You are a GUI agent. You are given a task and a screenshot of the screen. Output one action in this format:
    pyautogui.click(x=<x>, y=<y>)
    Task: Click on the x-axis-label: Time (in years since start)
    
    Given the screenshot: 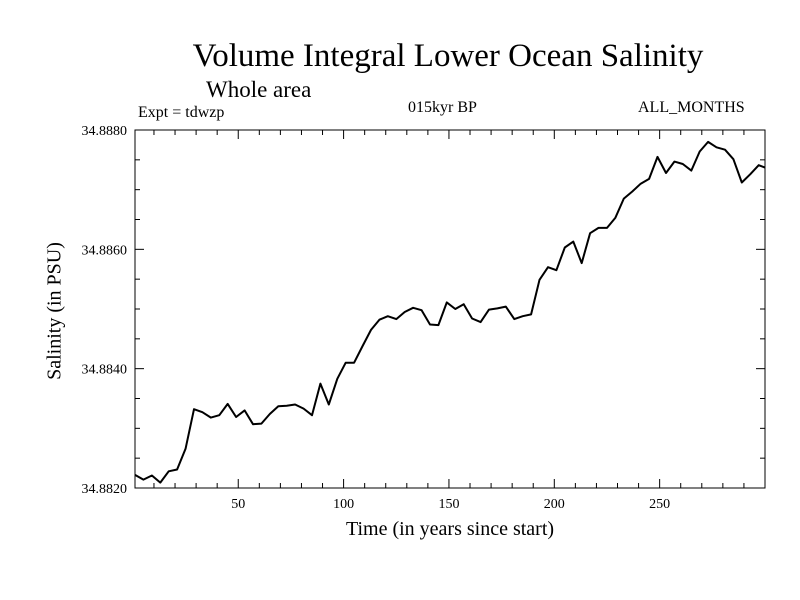 What is the action you would take?
    pyautogui.click(x=450, y=529)
    